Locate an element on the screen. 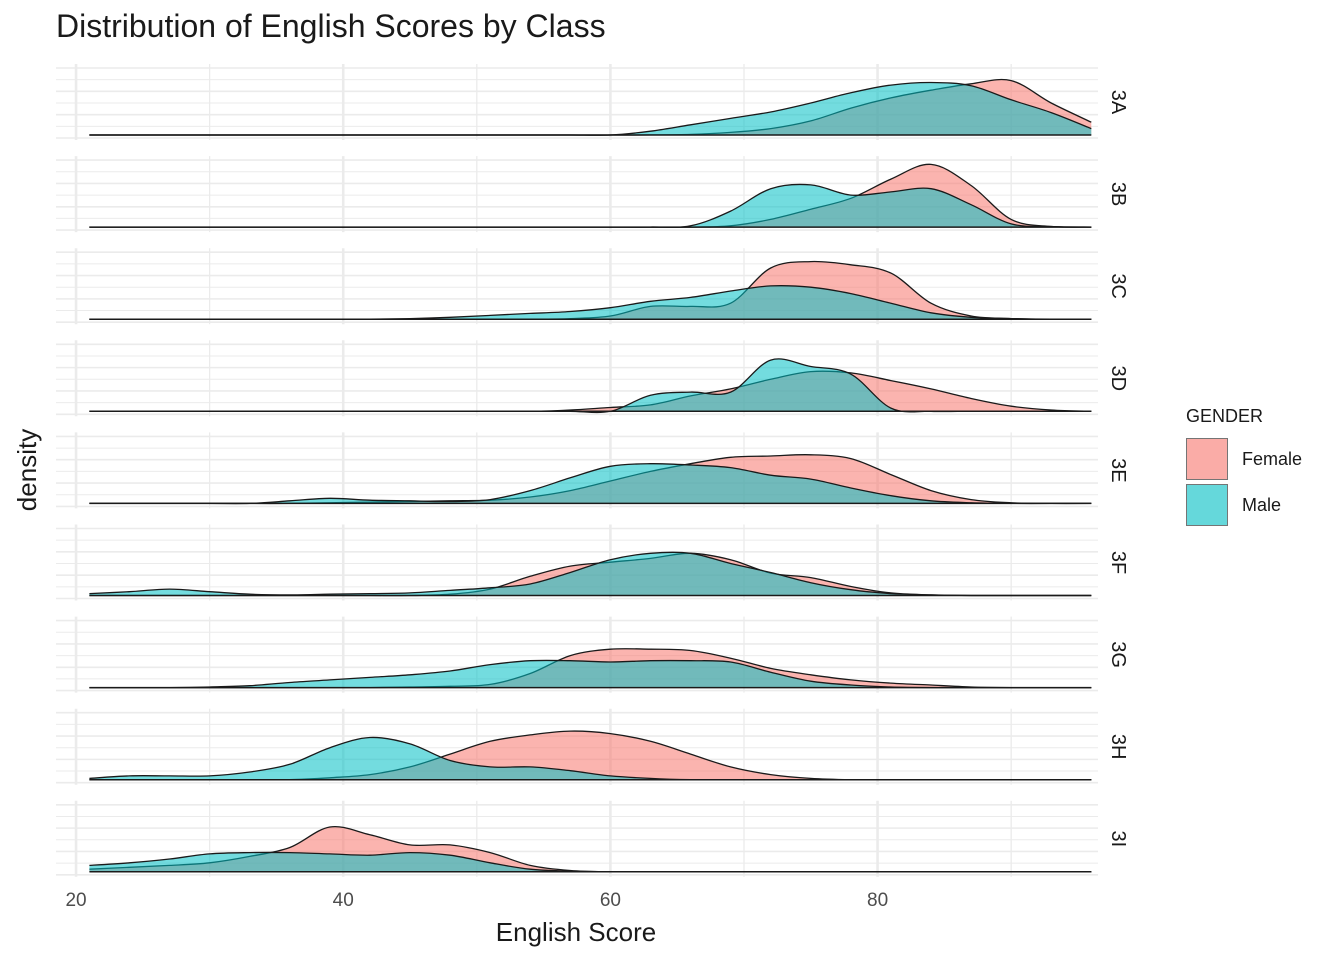 The width and height of the screenshot is (1344, 960). facet-label-3f: 3F is located at coordinates (1118, 562).